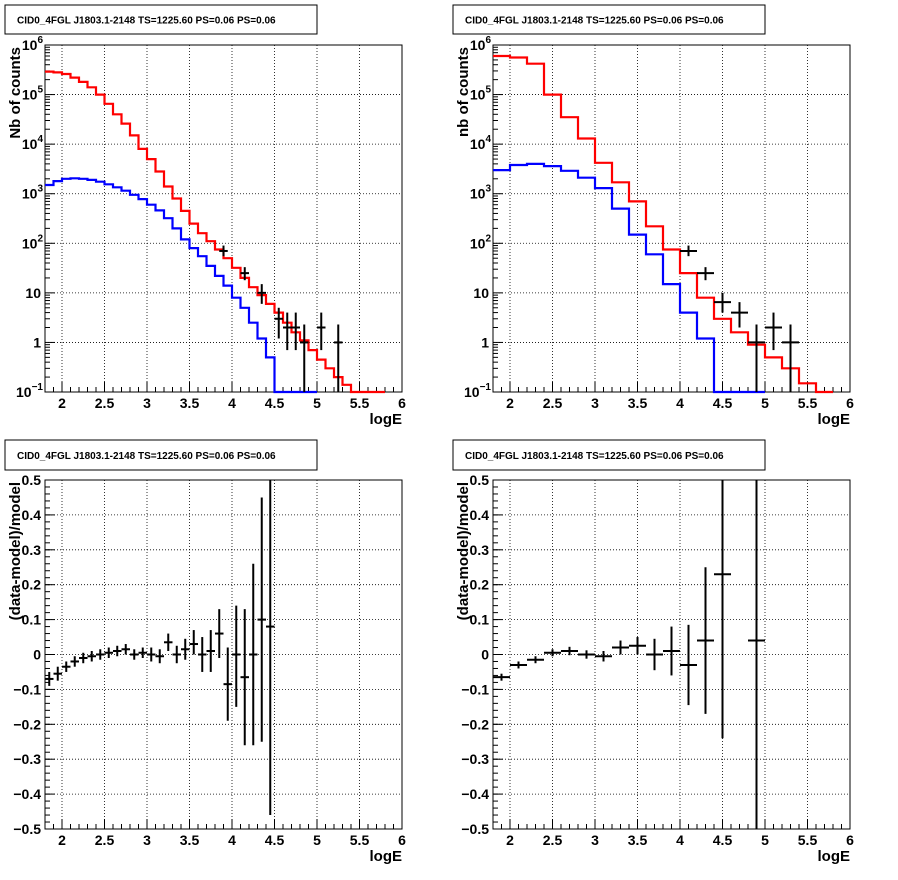 The height and width of the screenshot is (880, 898). I want to click on y-tick-label: 10⁻¹, so click(477, 391).